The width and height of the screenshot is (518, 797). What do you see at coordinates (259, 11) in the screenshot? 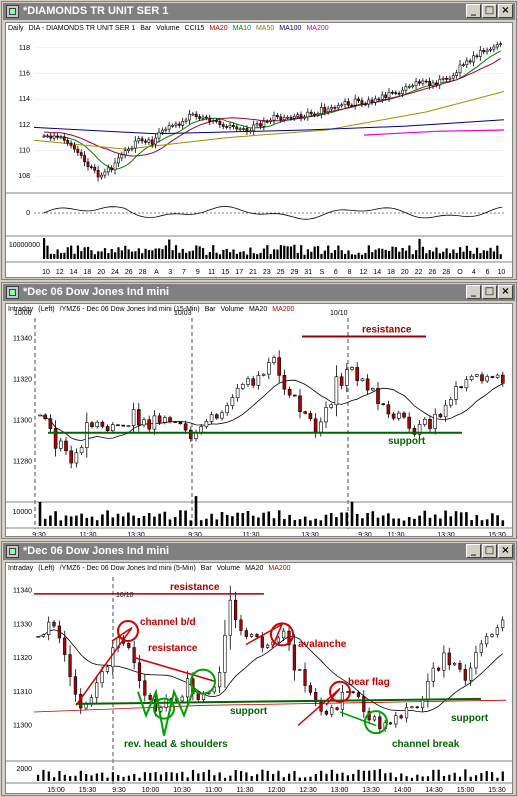
I see `daily-chart-titlebar: *DIAMONDS TR UNIT SER 1 _ □ ×` at bounding box center [259, 11].